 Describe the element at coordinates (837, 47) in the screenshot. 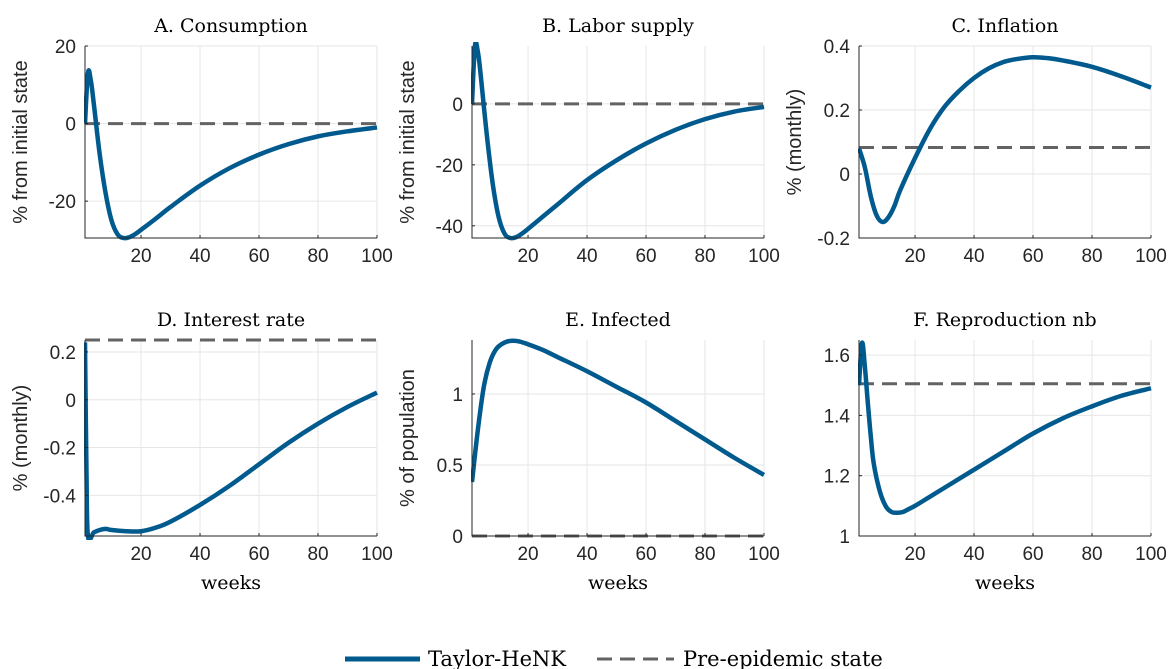

I see `y-tick-label: 0.4` at that location.